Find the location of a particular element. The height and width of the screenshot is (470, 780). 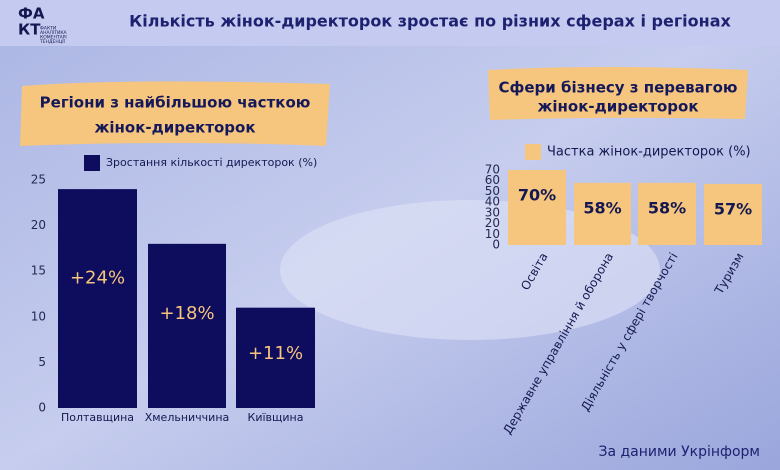

logo-line: АНАЛІТИКА is located at coordinates (54, 33).